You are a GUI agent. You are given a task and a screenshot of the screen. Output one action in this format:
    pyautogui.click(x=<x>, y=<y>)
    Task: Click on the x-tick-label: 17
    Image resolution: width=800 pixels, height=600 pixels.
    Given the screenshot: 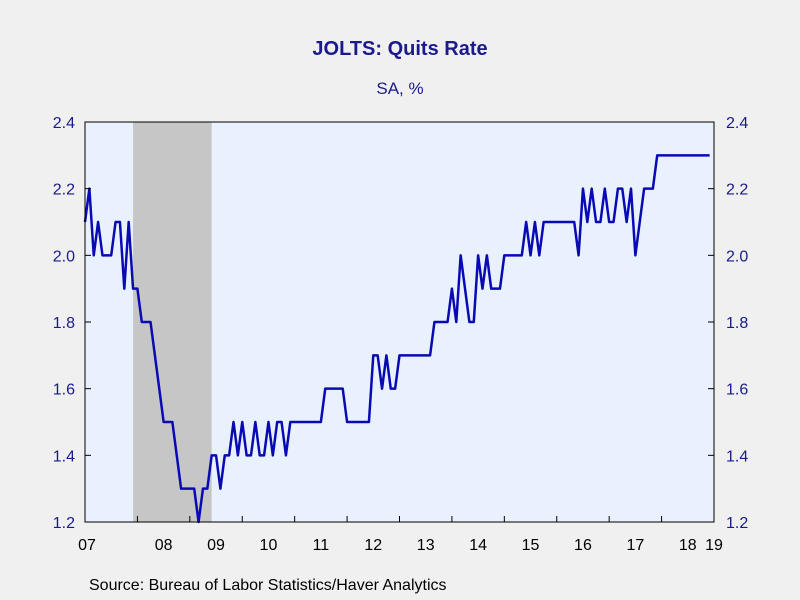 What is the action you would take?
    pyautogui.click(x=635, y=545)
    